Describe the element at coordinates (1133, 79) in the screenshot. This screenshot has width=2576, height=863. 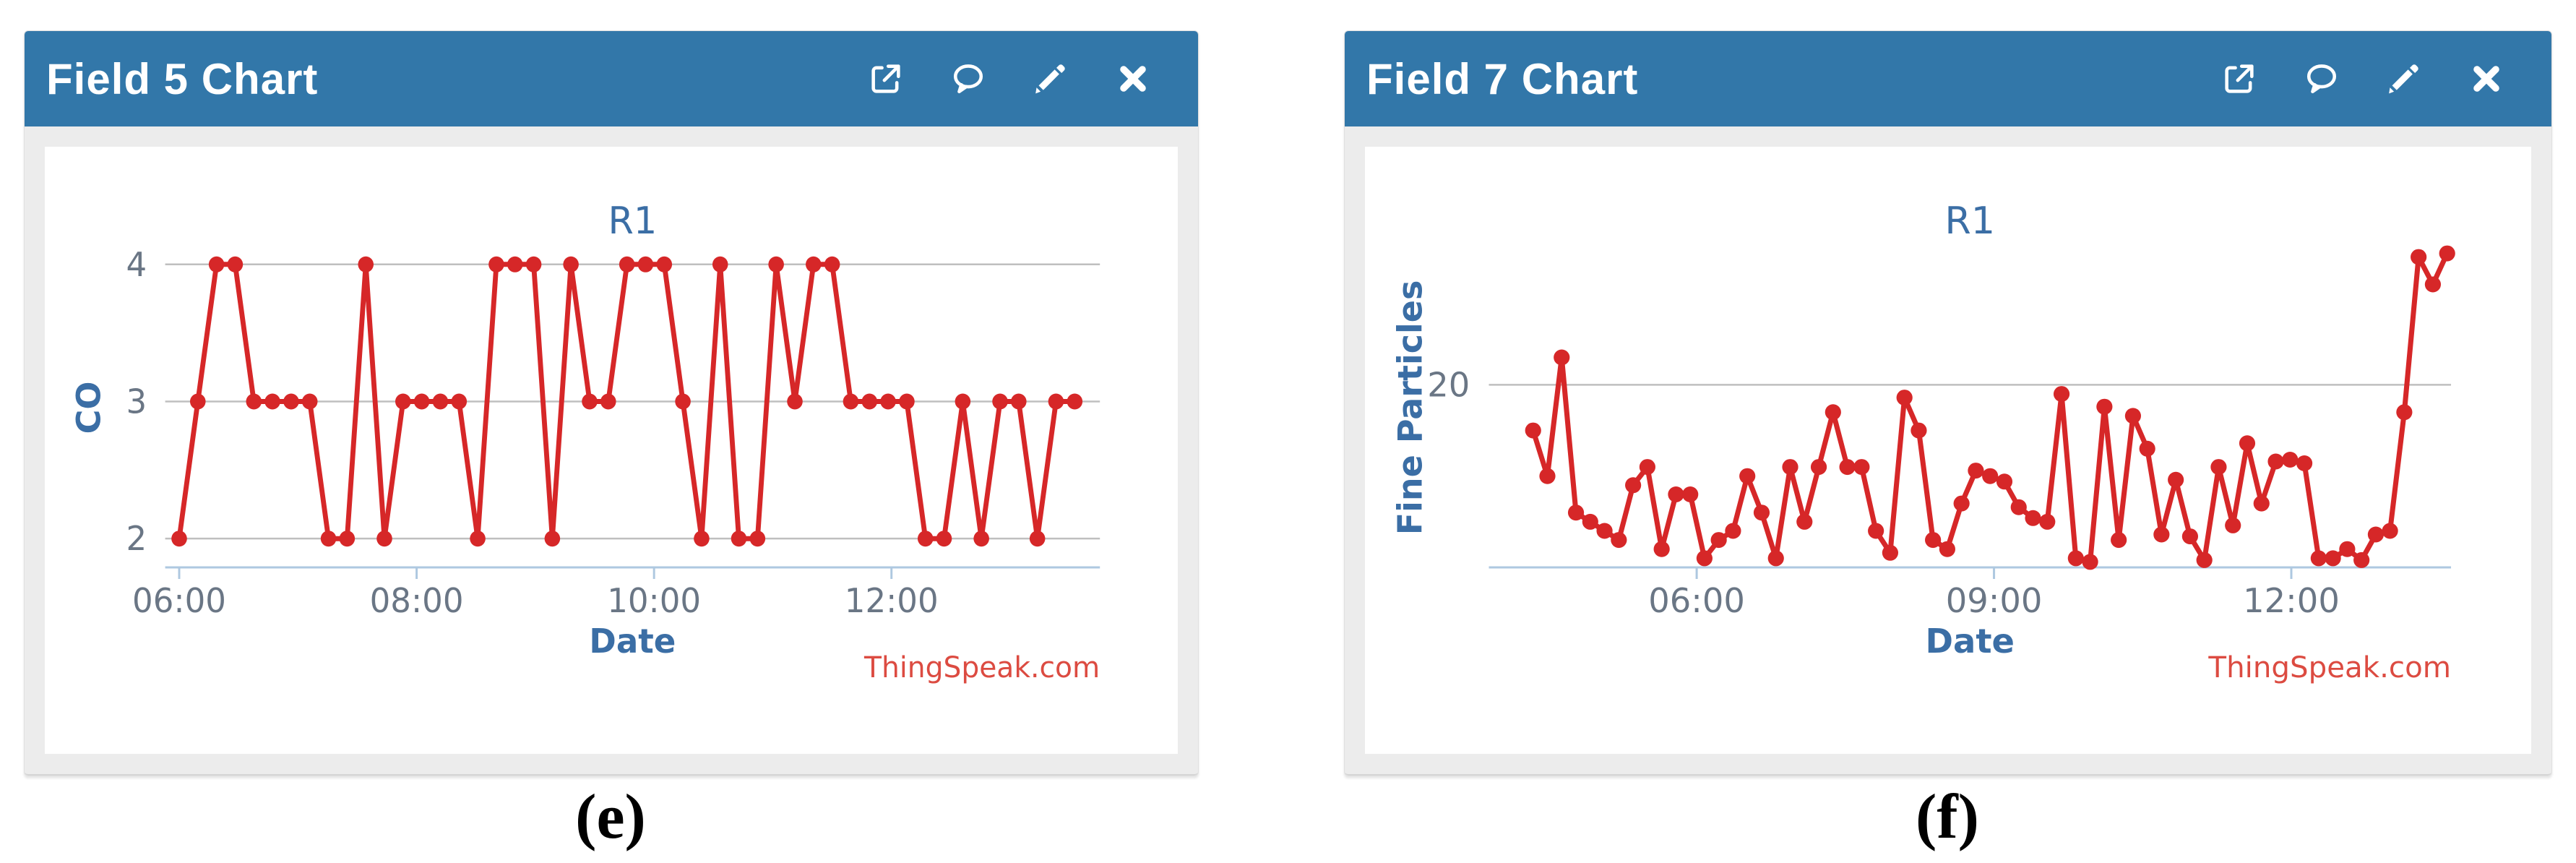
I see `close-icon` at that location.